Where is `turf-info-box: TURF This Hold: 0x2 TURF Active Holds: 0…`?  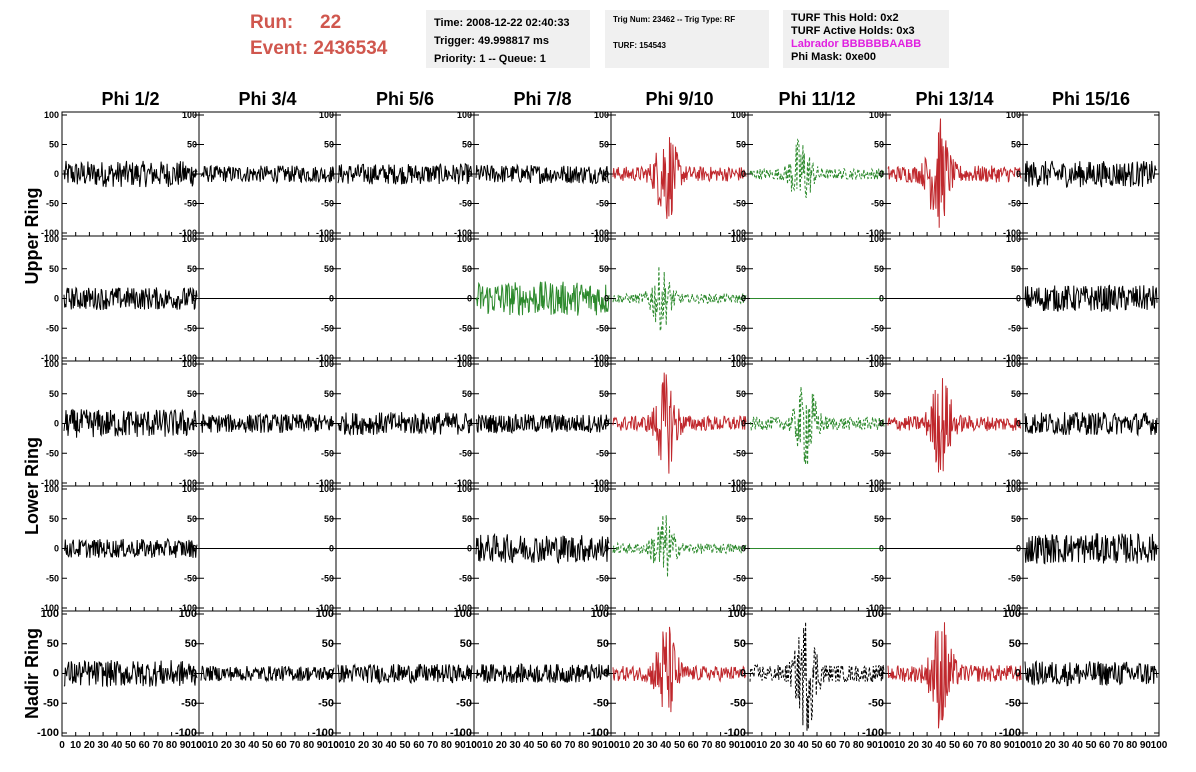 turf-info-box: TURF This Hold: 0x2 TURF Active Holds: 0… is located at coordinates (866, 39).